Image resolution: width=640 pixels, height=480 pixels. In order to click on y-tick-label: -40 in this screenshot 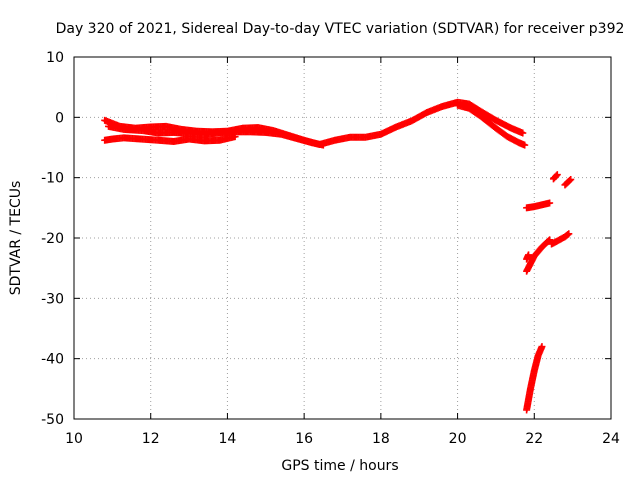, I will do `click(52, 360)`.